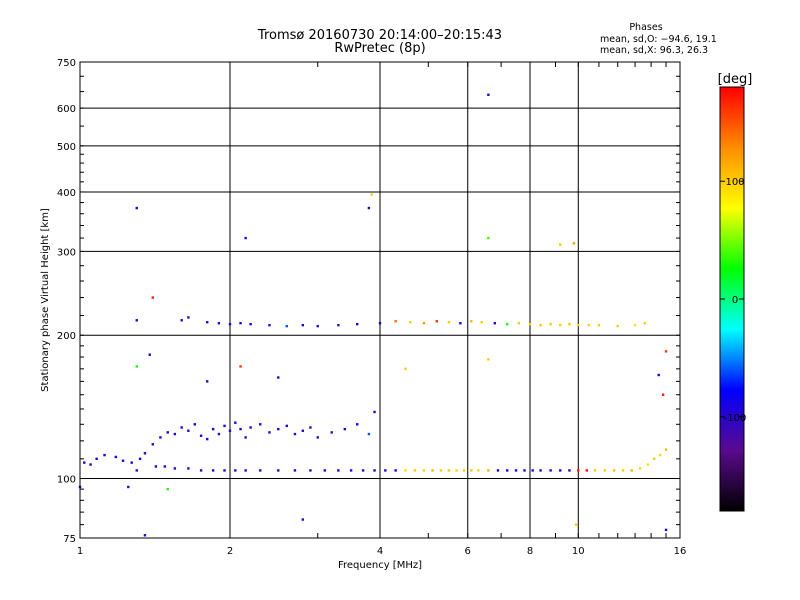 Image resolution: width=800 pixels, height=600 pixels. What do you see at coordinates (735, 79) in the screenshot?
I see `colorbar-label: [deg]` at bounding box center [735, 79].